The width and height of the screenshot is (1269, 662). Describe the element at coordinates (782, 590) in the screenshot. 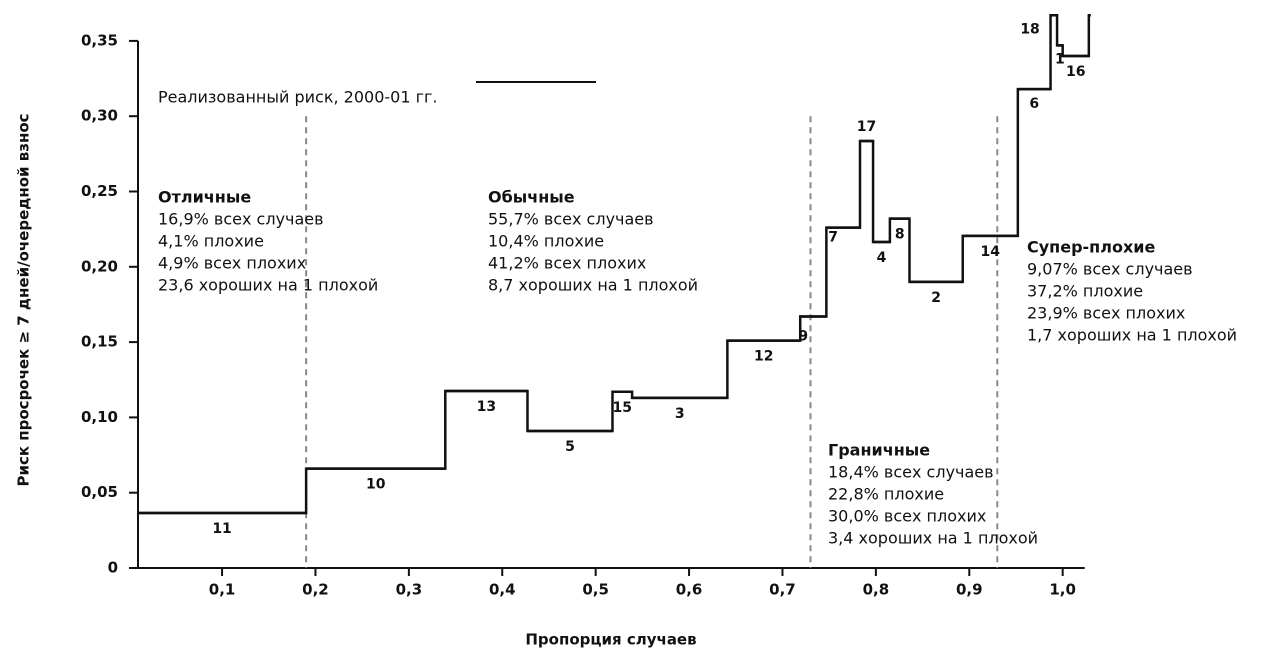

I see `x-tick-label: 0,7` at that location.